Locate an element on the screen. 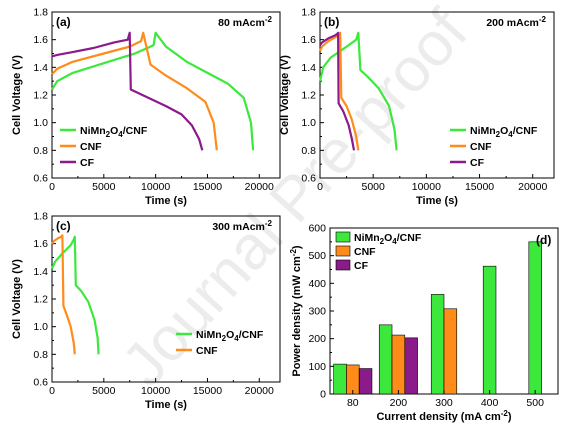 This screenshot has width=576, height=432. y-tick-label: 200 is located at coordinates (317, 339).